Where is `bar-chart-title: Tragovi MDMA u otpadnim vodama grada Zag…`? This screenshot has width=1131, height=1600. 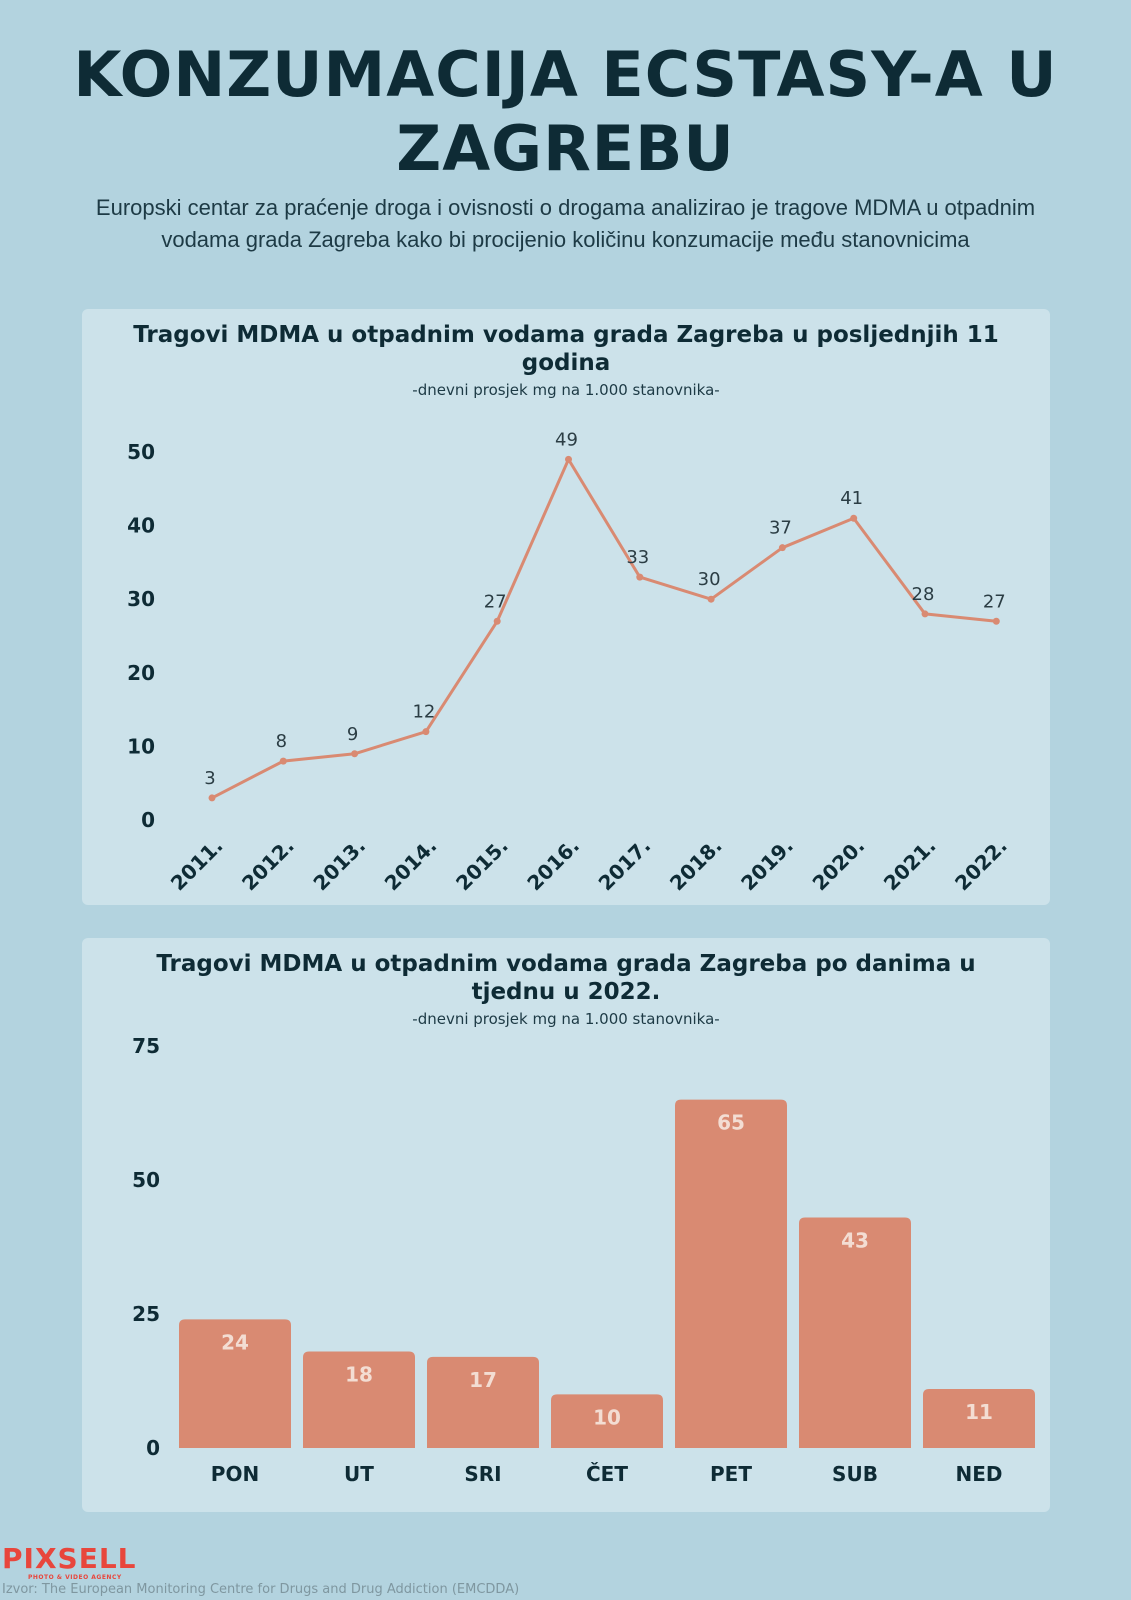
bar-chart-title: Tragovi MDMA u otpadnim vodama grada Zag… is located at coordinates (566, 978).